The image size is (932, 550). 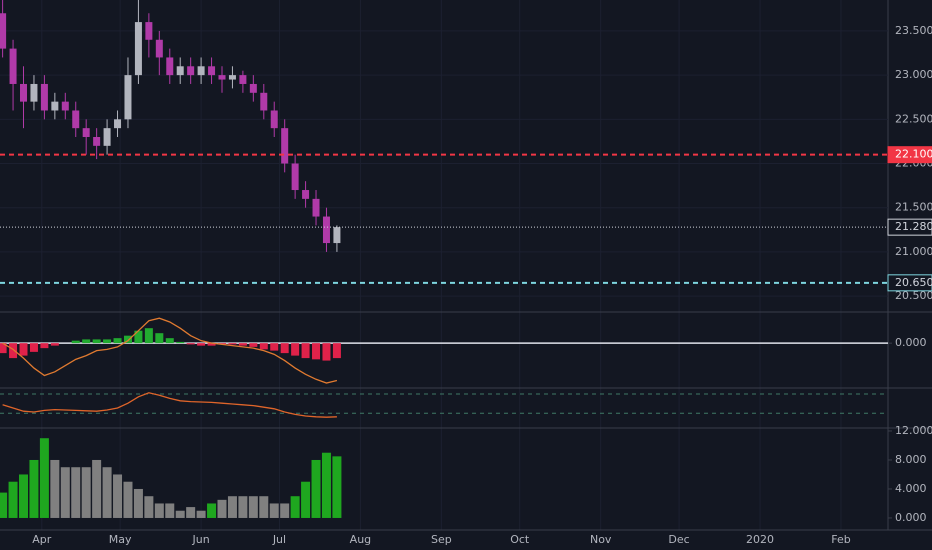 What do you see at coordinates (201, 539) in the screenshot?
I see `x-tick-label: Jun` at bounding box center [201, 539].